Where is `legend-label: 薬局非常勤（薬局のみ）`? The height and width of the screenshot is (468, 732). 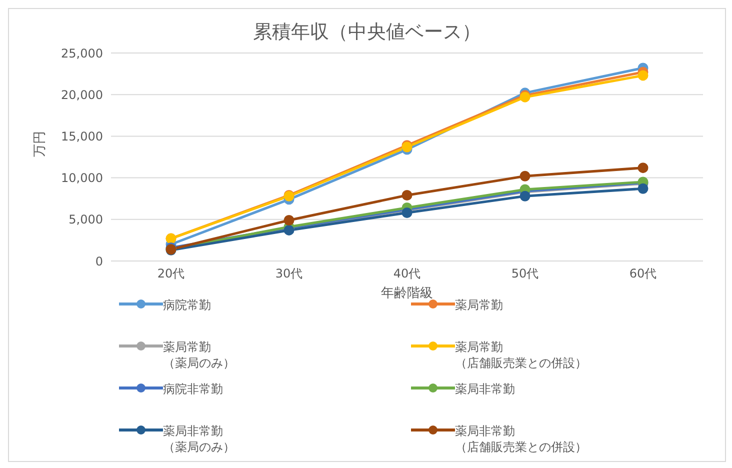 legend-label: 薬局非常勤（薬局のみ） is located at coordinates (199, 439).